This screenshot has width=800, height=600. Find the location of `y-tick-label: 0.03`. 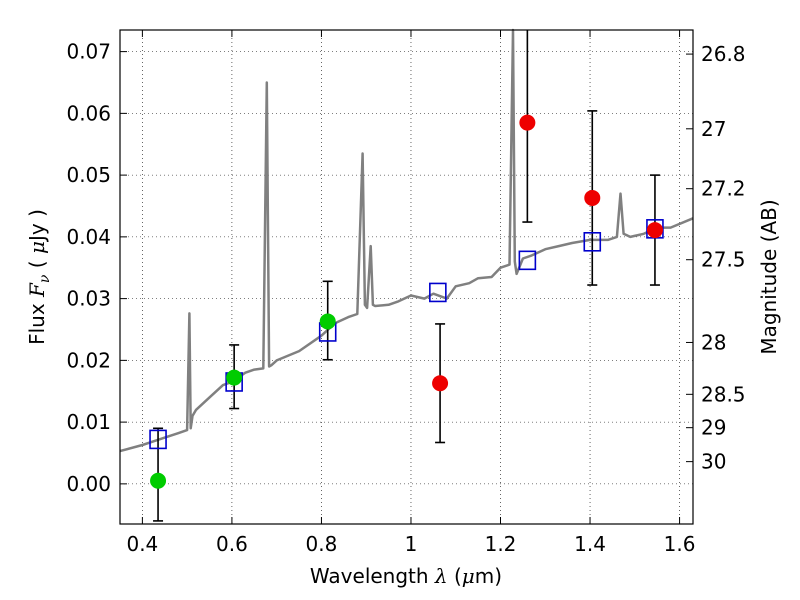

y-tick-label: 0.03 is located at coordinates (88, 299).